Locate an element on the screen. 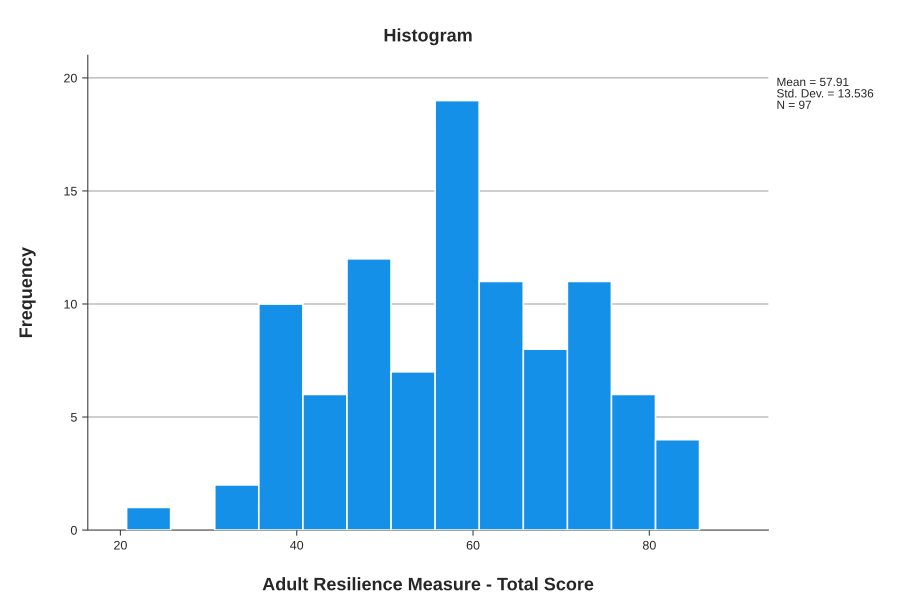 Image resolution: width=905 pixels, height=601 pixels. x-tick-label: 20 is located at coordinates (120, 545).